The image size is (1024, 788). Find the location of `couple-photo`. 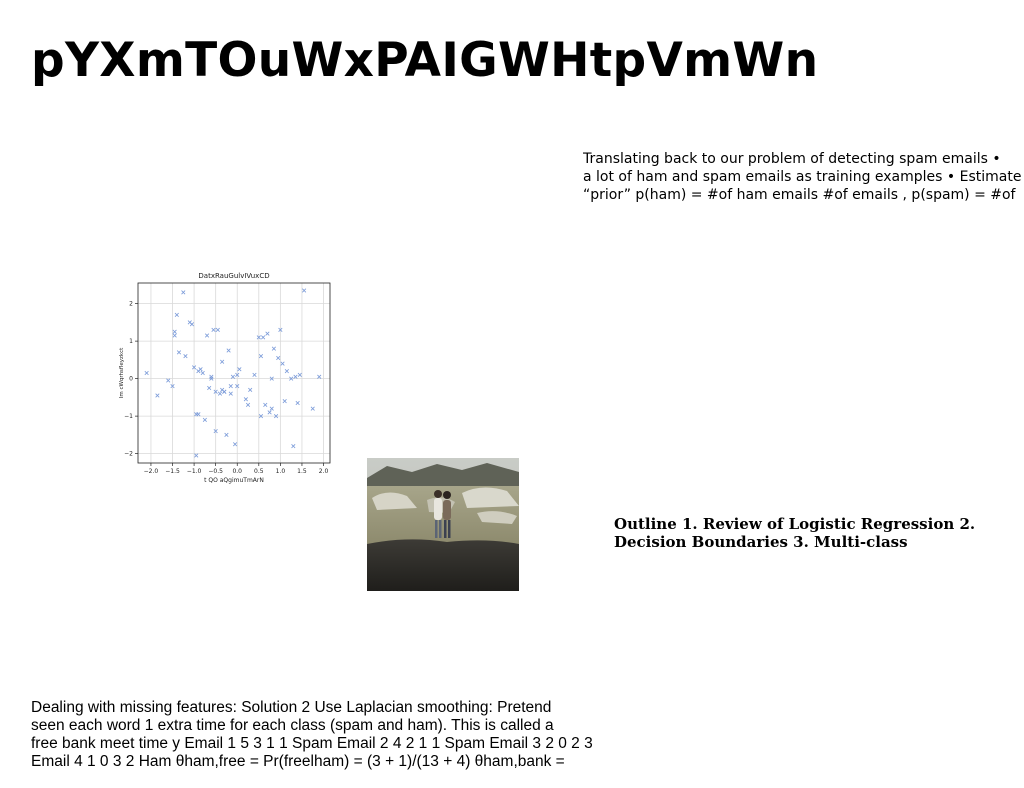

couple-photo is located at coordinates (443, 524).